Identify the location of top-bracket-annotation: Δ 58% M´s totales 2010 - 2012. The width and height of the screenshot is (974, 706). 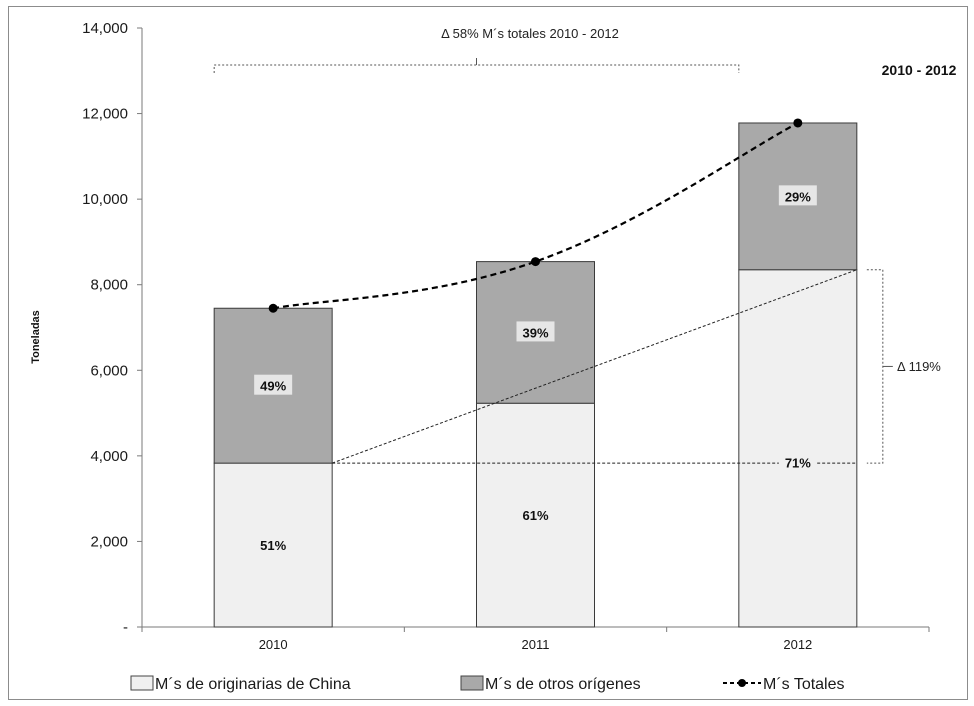
(530, 33).